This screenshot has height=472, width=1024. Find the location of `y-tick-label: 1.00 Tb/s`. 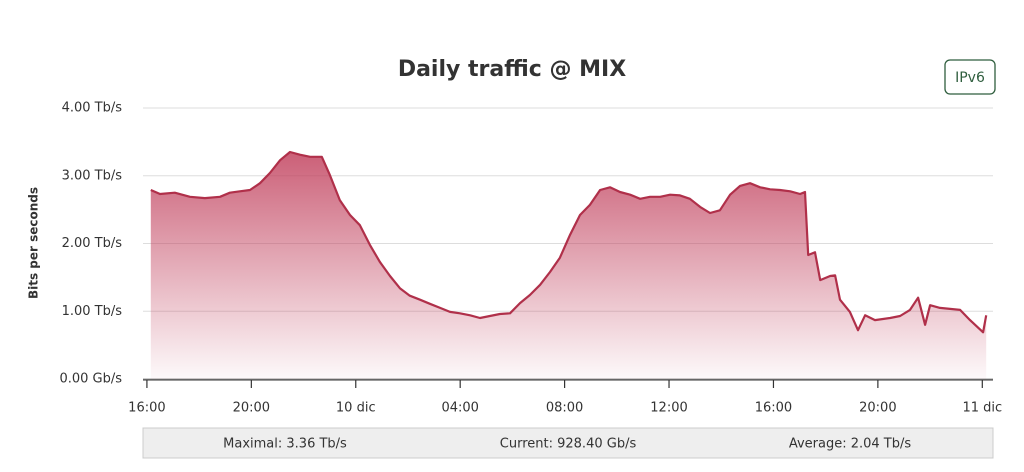

y-tick-label: 1.00 Tb/s is located at coordinates (92, 311).